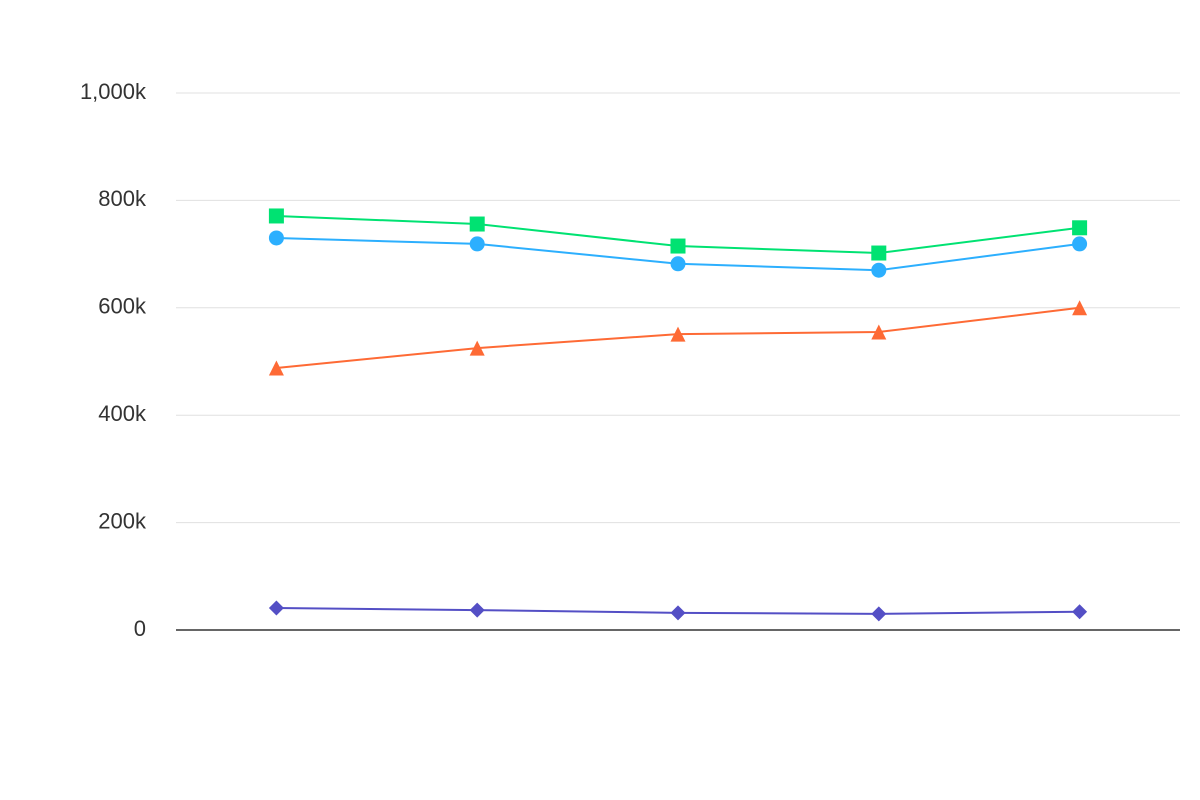 This screenshot has width=1200, height=800. Describe the element at coordinates (140, 628) in the screenshot. I see `y-tick-label: 0` at that location.